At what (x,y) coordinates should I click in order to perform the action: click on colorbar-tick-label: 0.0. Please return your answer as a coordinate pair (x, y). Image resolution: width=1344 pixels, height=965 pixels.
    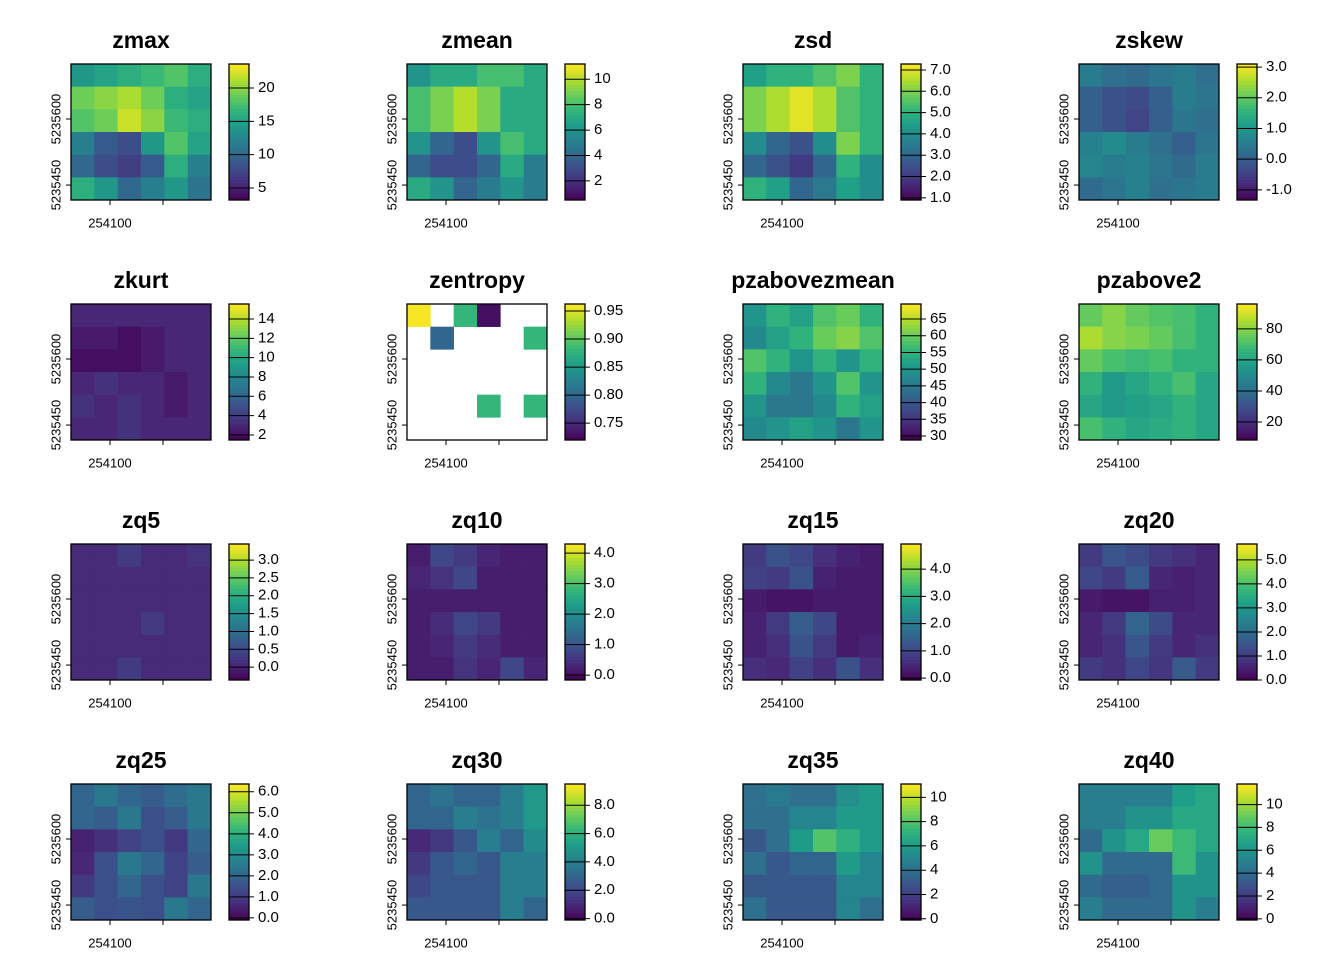
    Looking at the image, I should click on (604, 918).